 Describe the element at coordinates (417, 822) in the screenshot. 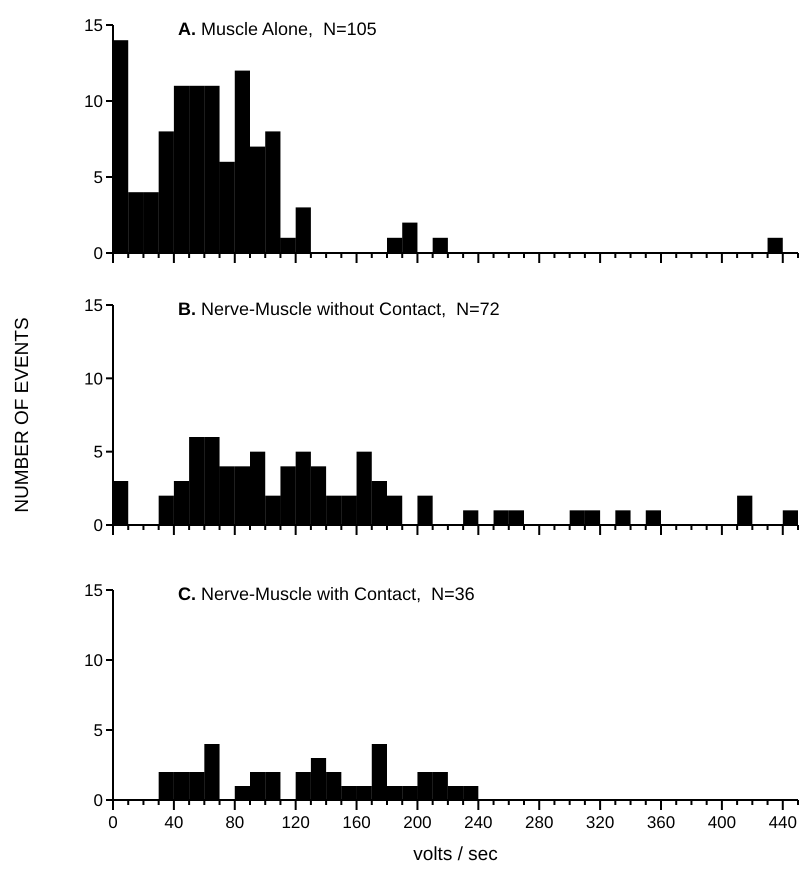

I see `x-tick-label: 200` at that location.